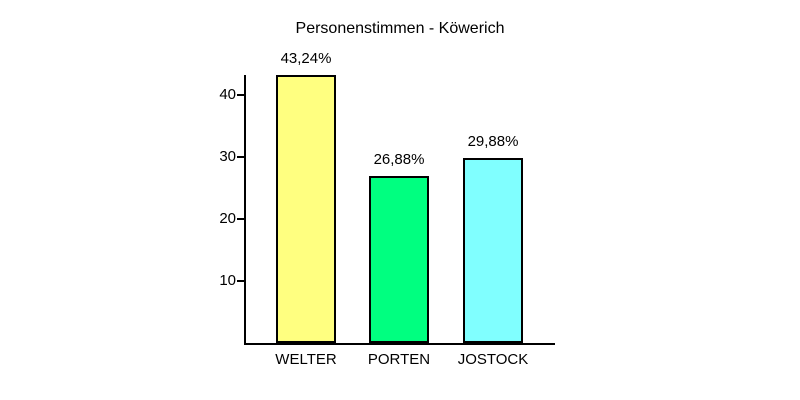 This screenshot has height=400, width=800. I want to click on bar-value-label-jostock: 29,88%, so click(493, 141).